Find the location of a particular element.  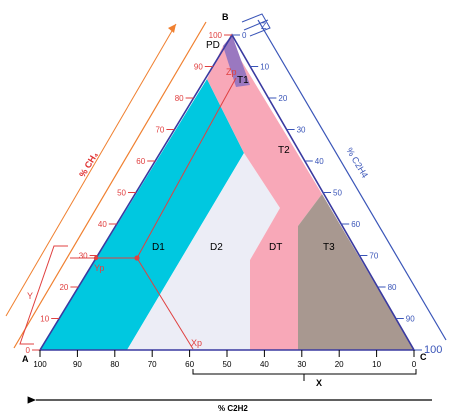

c2h4-axis-line-inner is located at coordinates (256, 25).